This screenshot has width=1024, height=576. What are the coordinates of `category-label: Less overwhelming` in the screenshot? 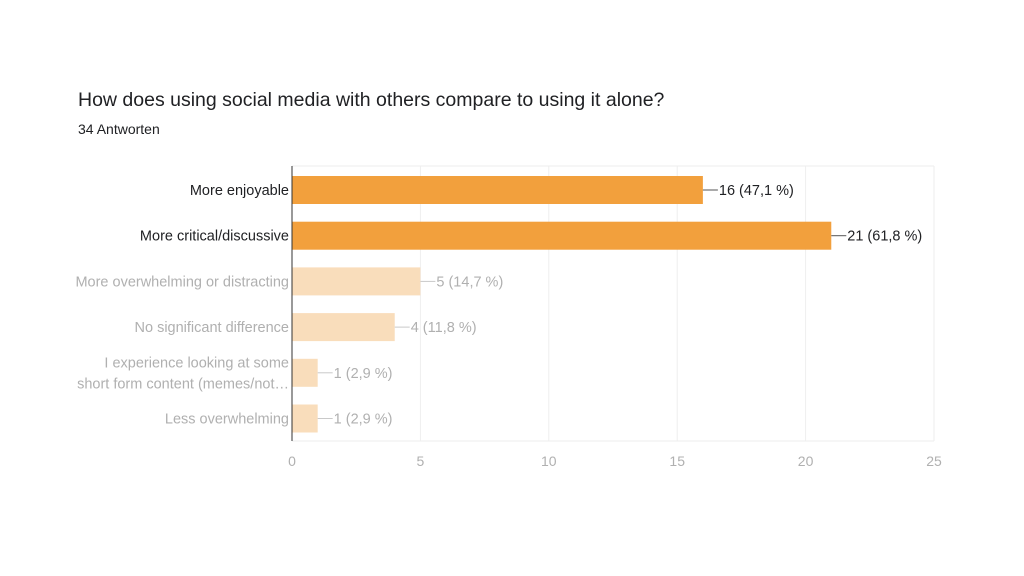 It's located at (227, 420).